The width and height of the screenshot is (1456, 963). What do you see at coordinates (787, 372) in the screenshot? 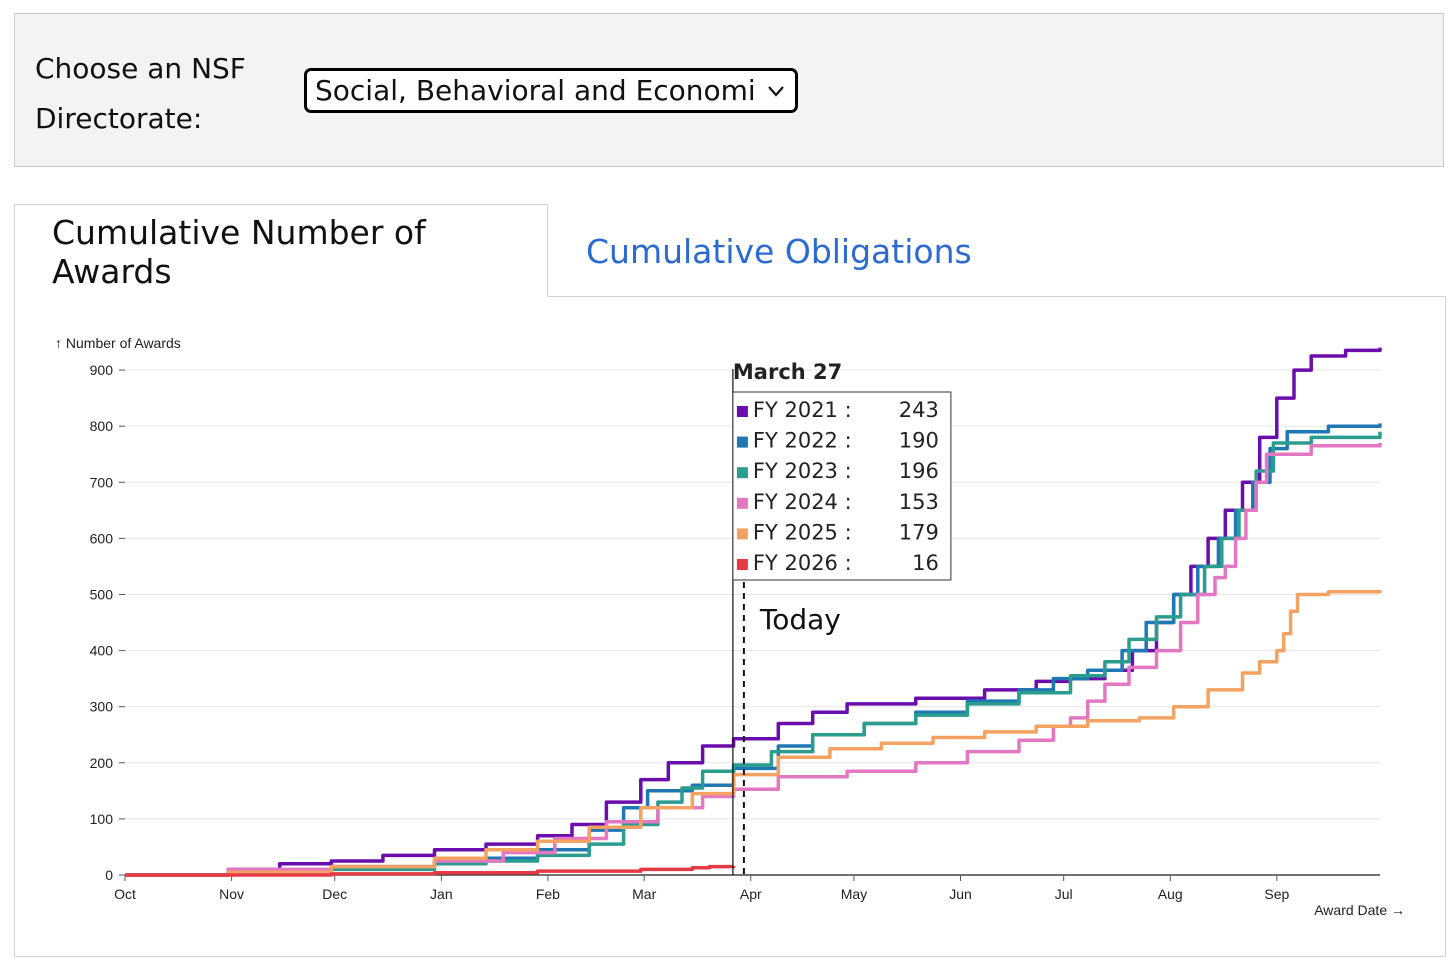
I see `tooltip-date: March 27` at bounding box center [787, 372].